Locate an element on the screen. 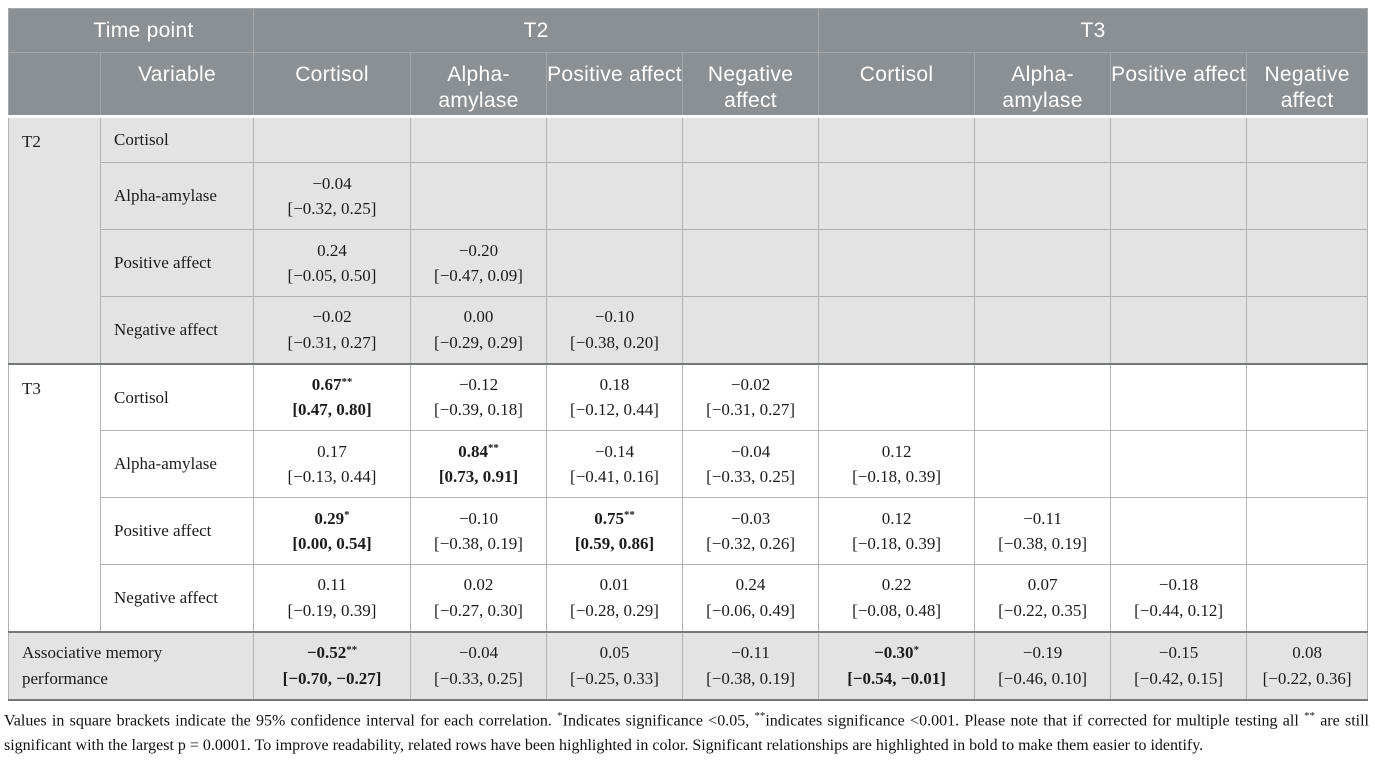 The height and width of the screenshot is (782, 1375). correlation-number: −0.12 is located at coordinates (478, 384).